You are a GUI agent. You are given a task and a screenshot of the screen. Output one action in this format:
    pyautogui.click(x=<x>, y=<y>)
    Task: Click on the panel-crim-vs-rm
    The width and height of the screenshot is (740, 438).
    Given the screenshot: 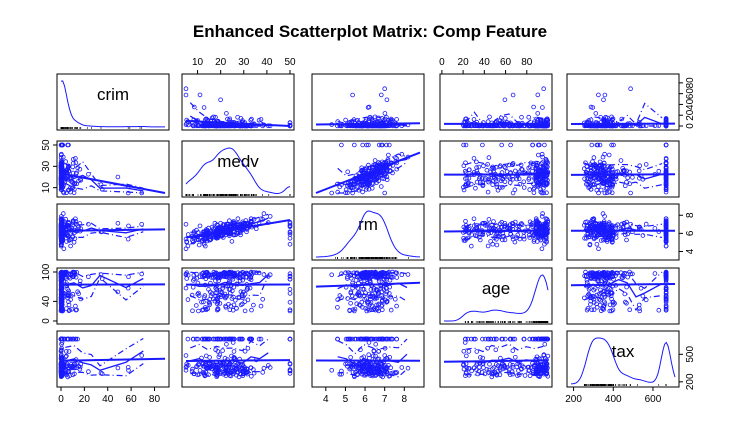 What is the action you would take?
    pyautogui.click(x=368, y=102)
    